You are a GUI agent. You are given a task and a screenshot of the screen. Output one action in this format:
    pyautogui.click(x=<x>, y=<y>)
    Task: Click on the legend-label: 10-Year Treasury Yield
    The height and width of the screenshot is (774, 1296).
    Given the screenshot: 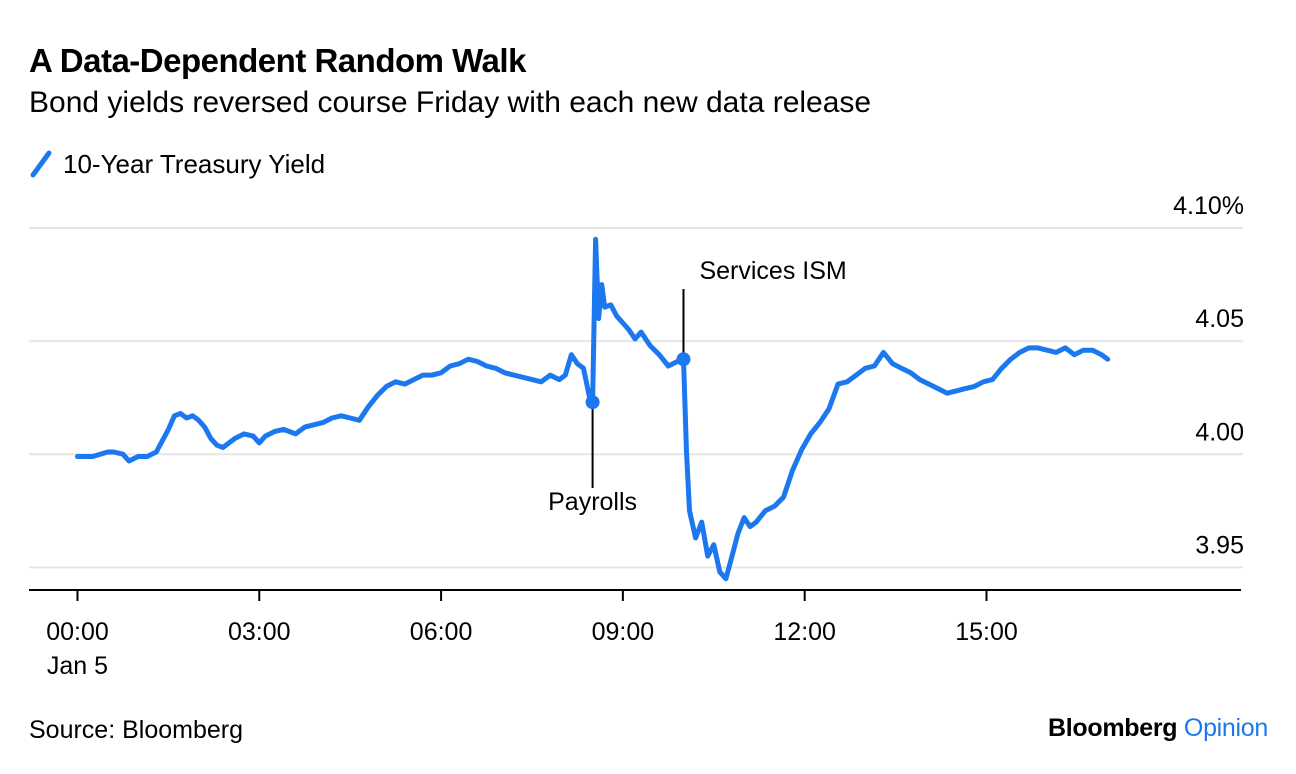 What is the action you would take?
    pyautogui.click(x=194, y=163)
    